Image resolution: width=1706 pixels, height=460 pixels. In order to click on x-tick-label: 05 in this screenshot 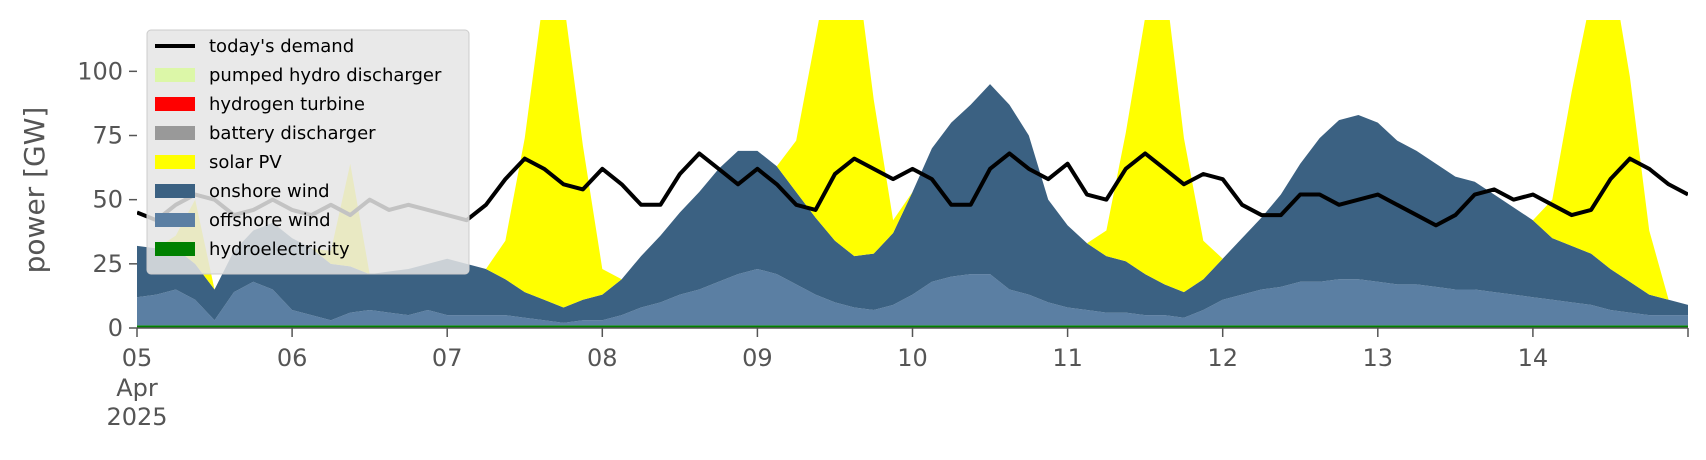, I will do `click(137, 358)`.